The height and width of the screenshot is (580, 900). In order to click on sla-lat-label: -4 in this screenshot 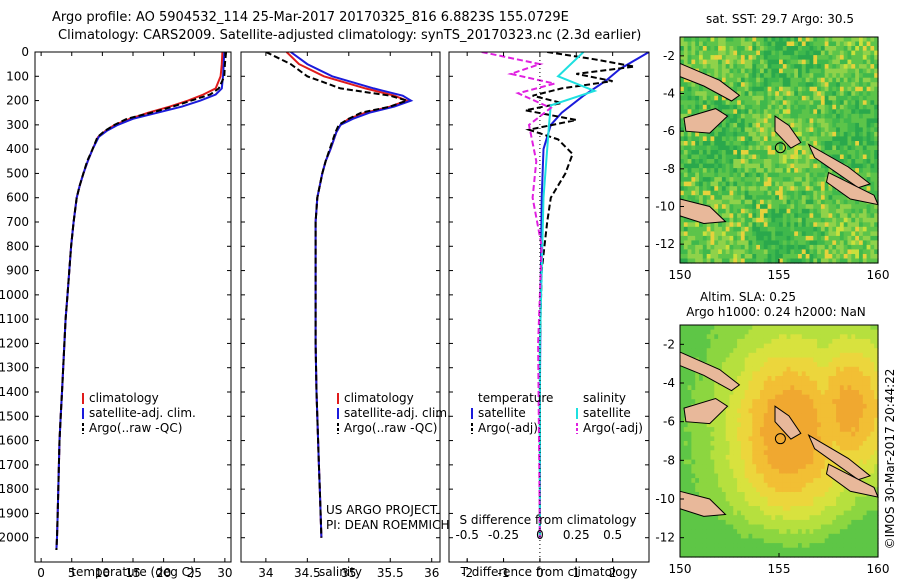, I will do `click(669, 383)`.